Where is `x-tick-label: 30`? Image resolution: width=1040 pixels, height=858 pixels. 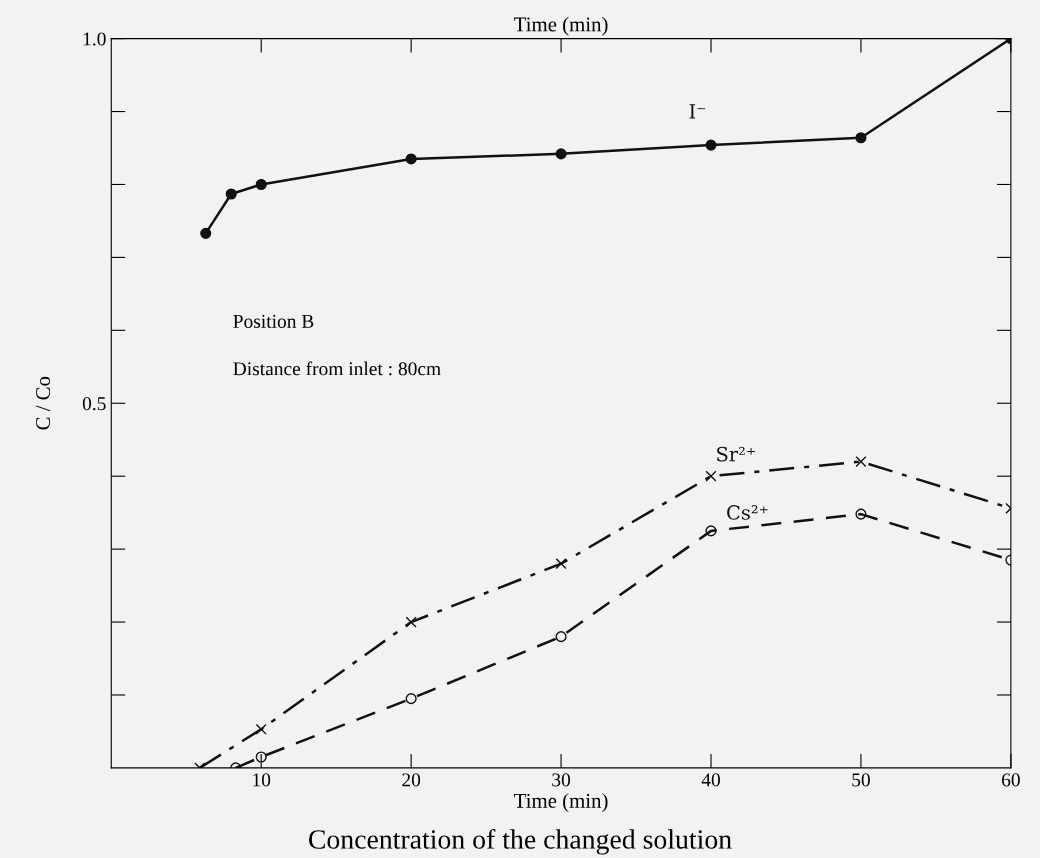 x-tick-label: 30 is located at coordinates (561, 780).